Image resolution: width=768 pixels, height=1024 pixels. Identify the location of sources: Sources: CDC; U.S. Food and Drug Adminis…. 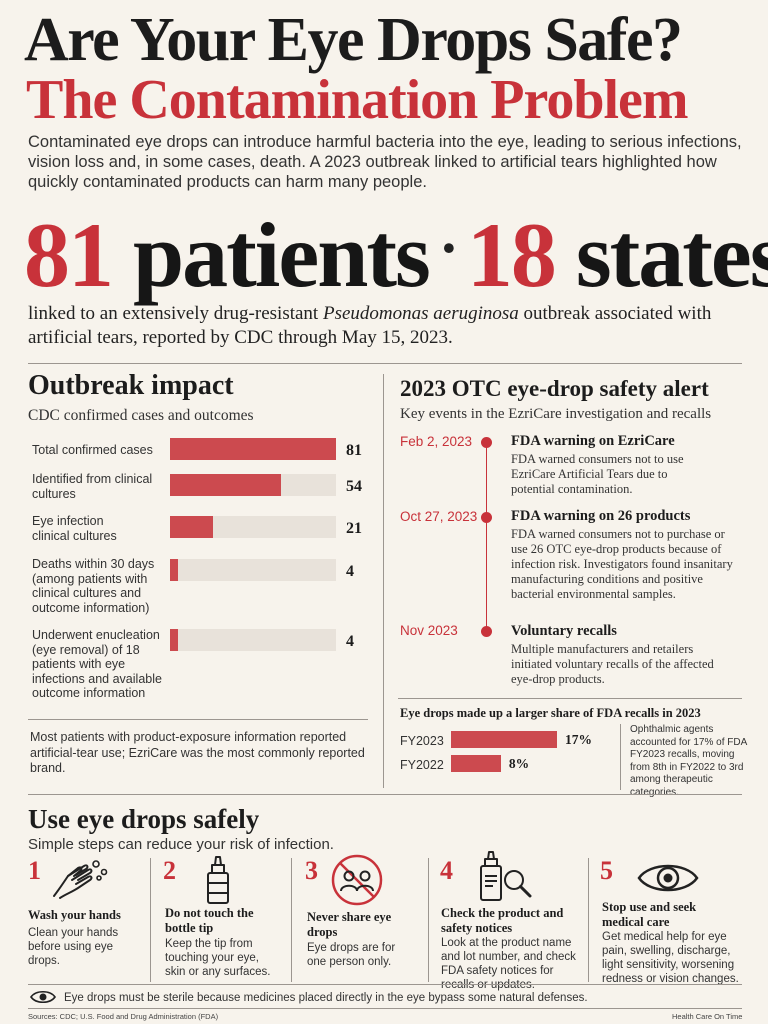
(123, 1016).